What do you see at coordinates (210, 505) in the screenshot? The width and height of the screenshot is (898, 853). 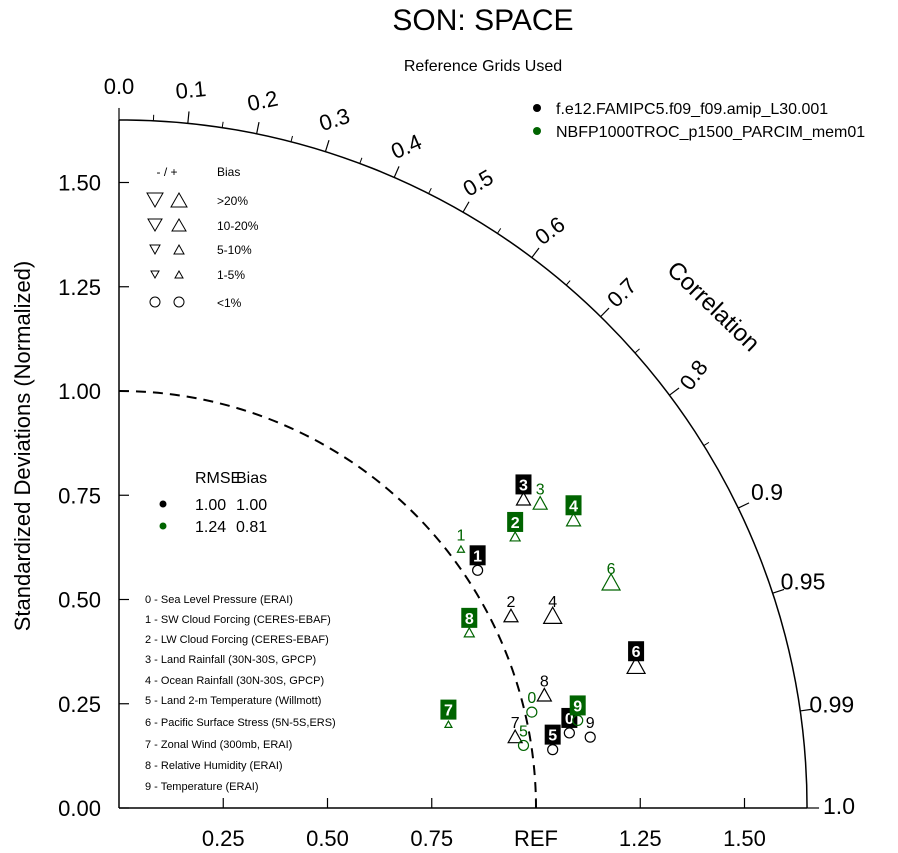 I see `summary-rmse-value: 1.00` at bounding box center [210, 505].